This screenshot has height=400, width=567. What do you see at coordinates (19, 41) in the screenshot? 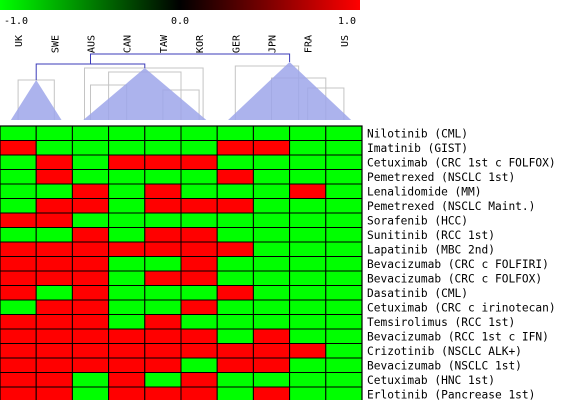
I see `column-label: UK` at bounding box center [19, 41].